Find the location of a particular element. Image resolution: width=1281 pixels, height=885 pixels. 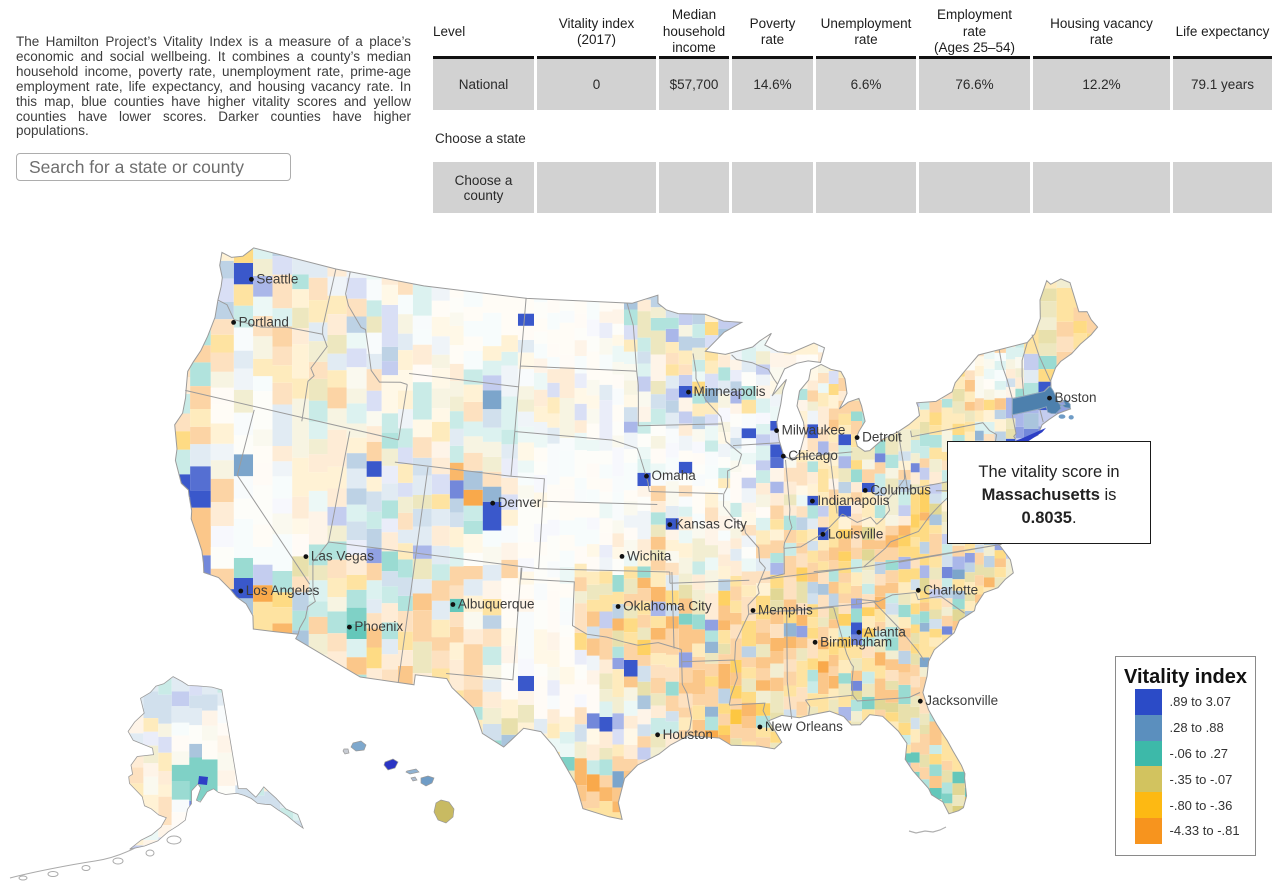

svg-text: Phoenix is located at coordinates (378, 626).